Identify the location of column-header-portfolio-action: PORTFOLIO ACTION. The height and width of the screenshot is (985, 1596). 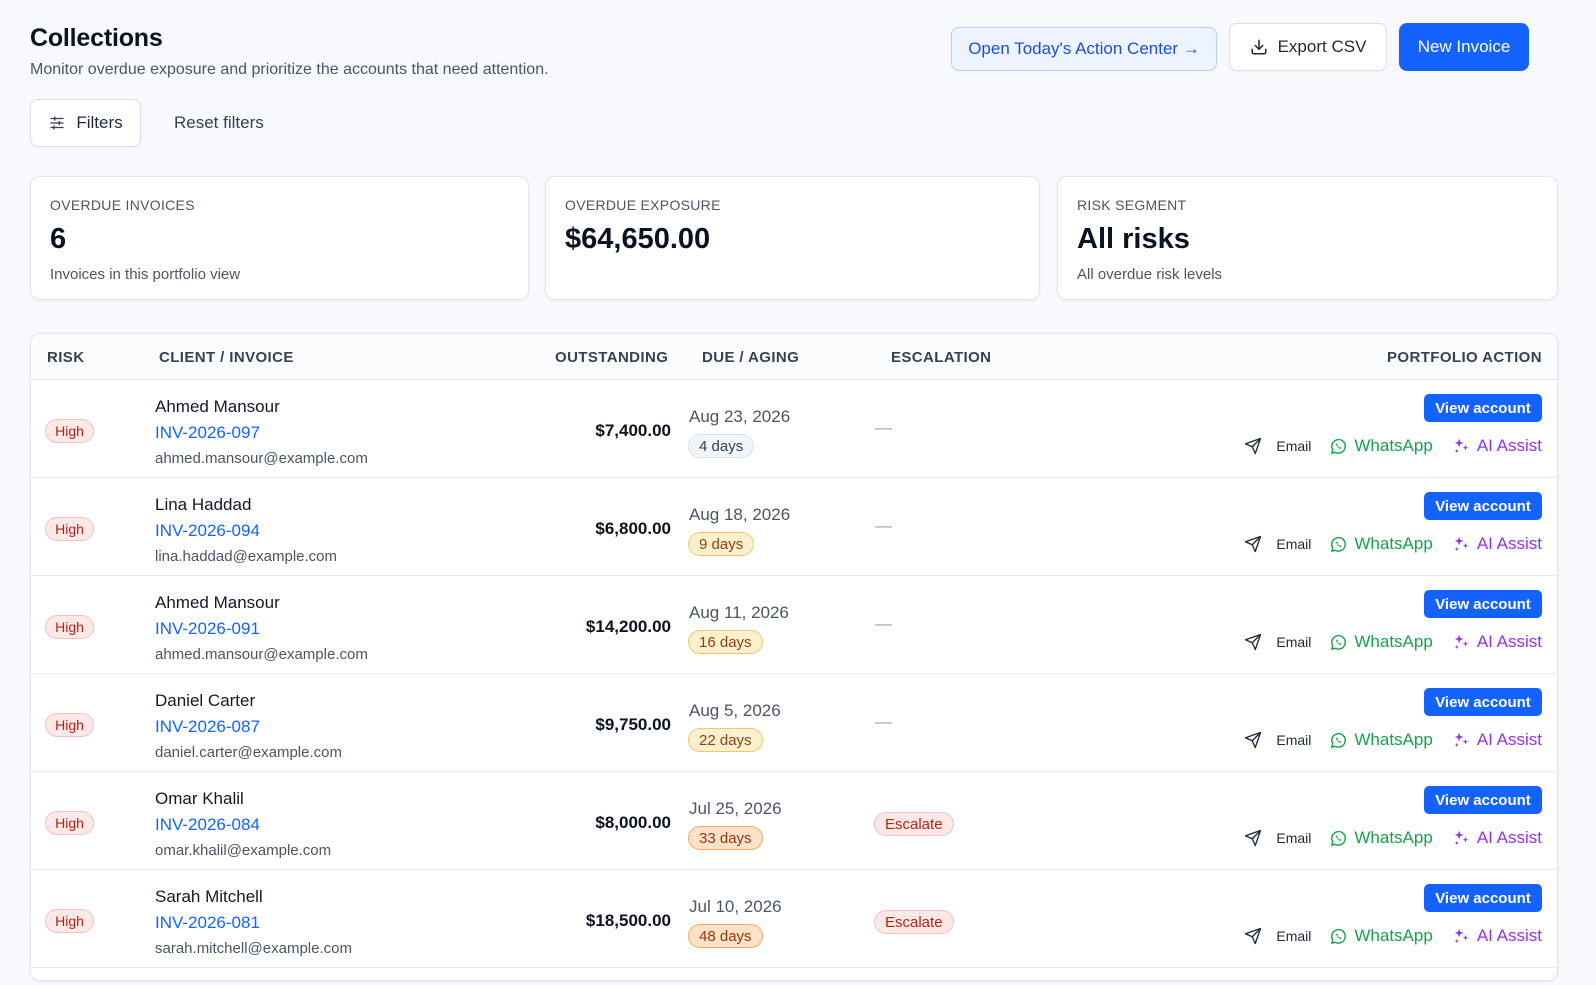
(1464, 357).